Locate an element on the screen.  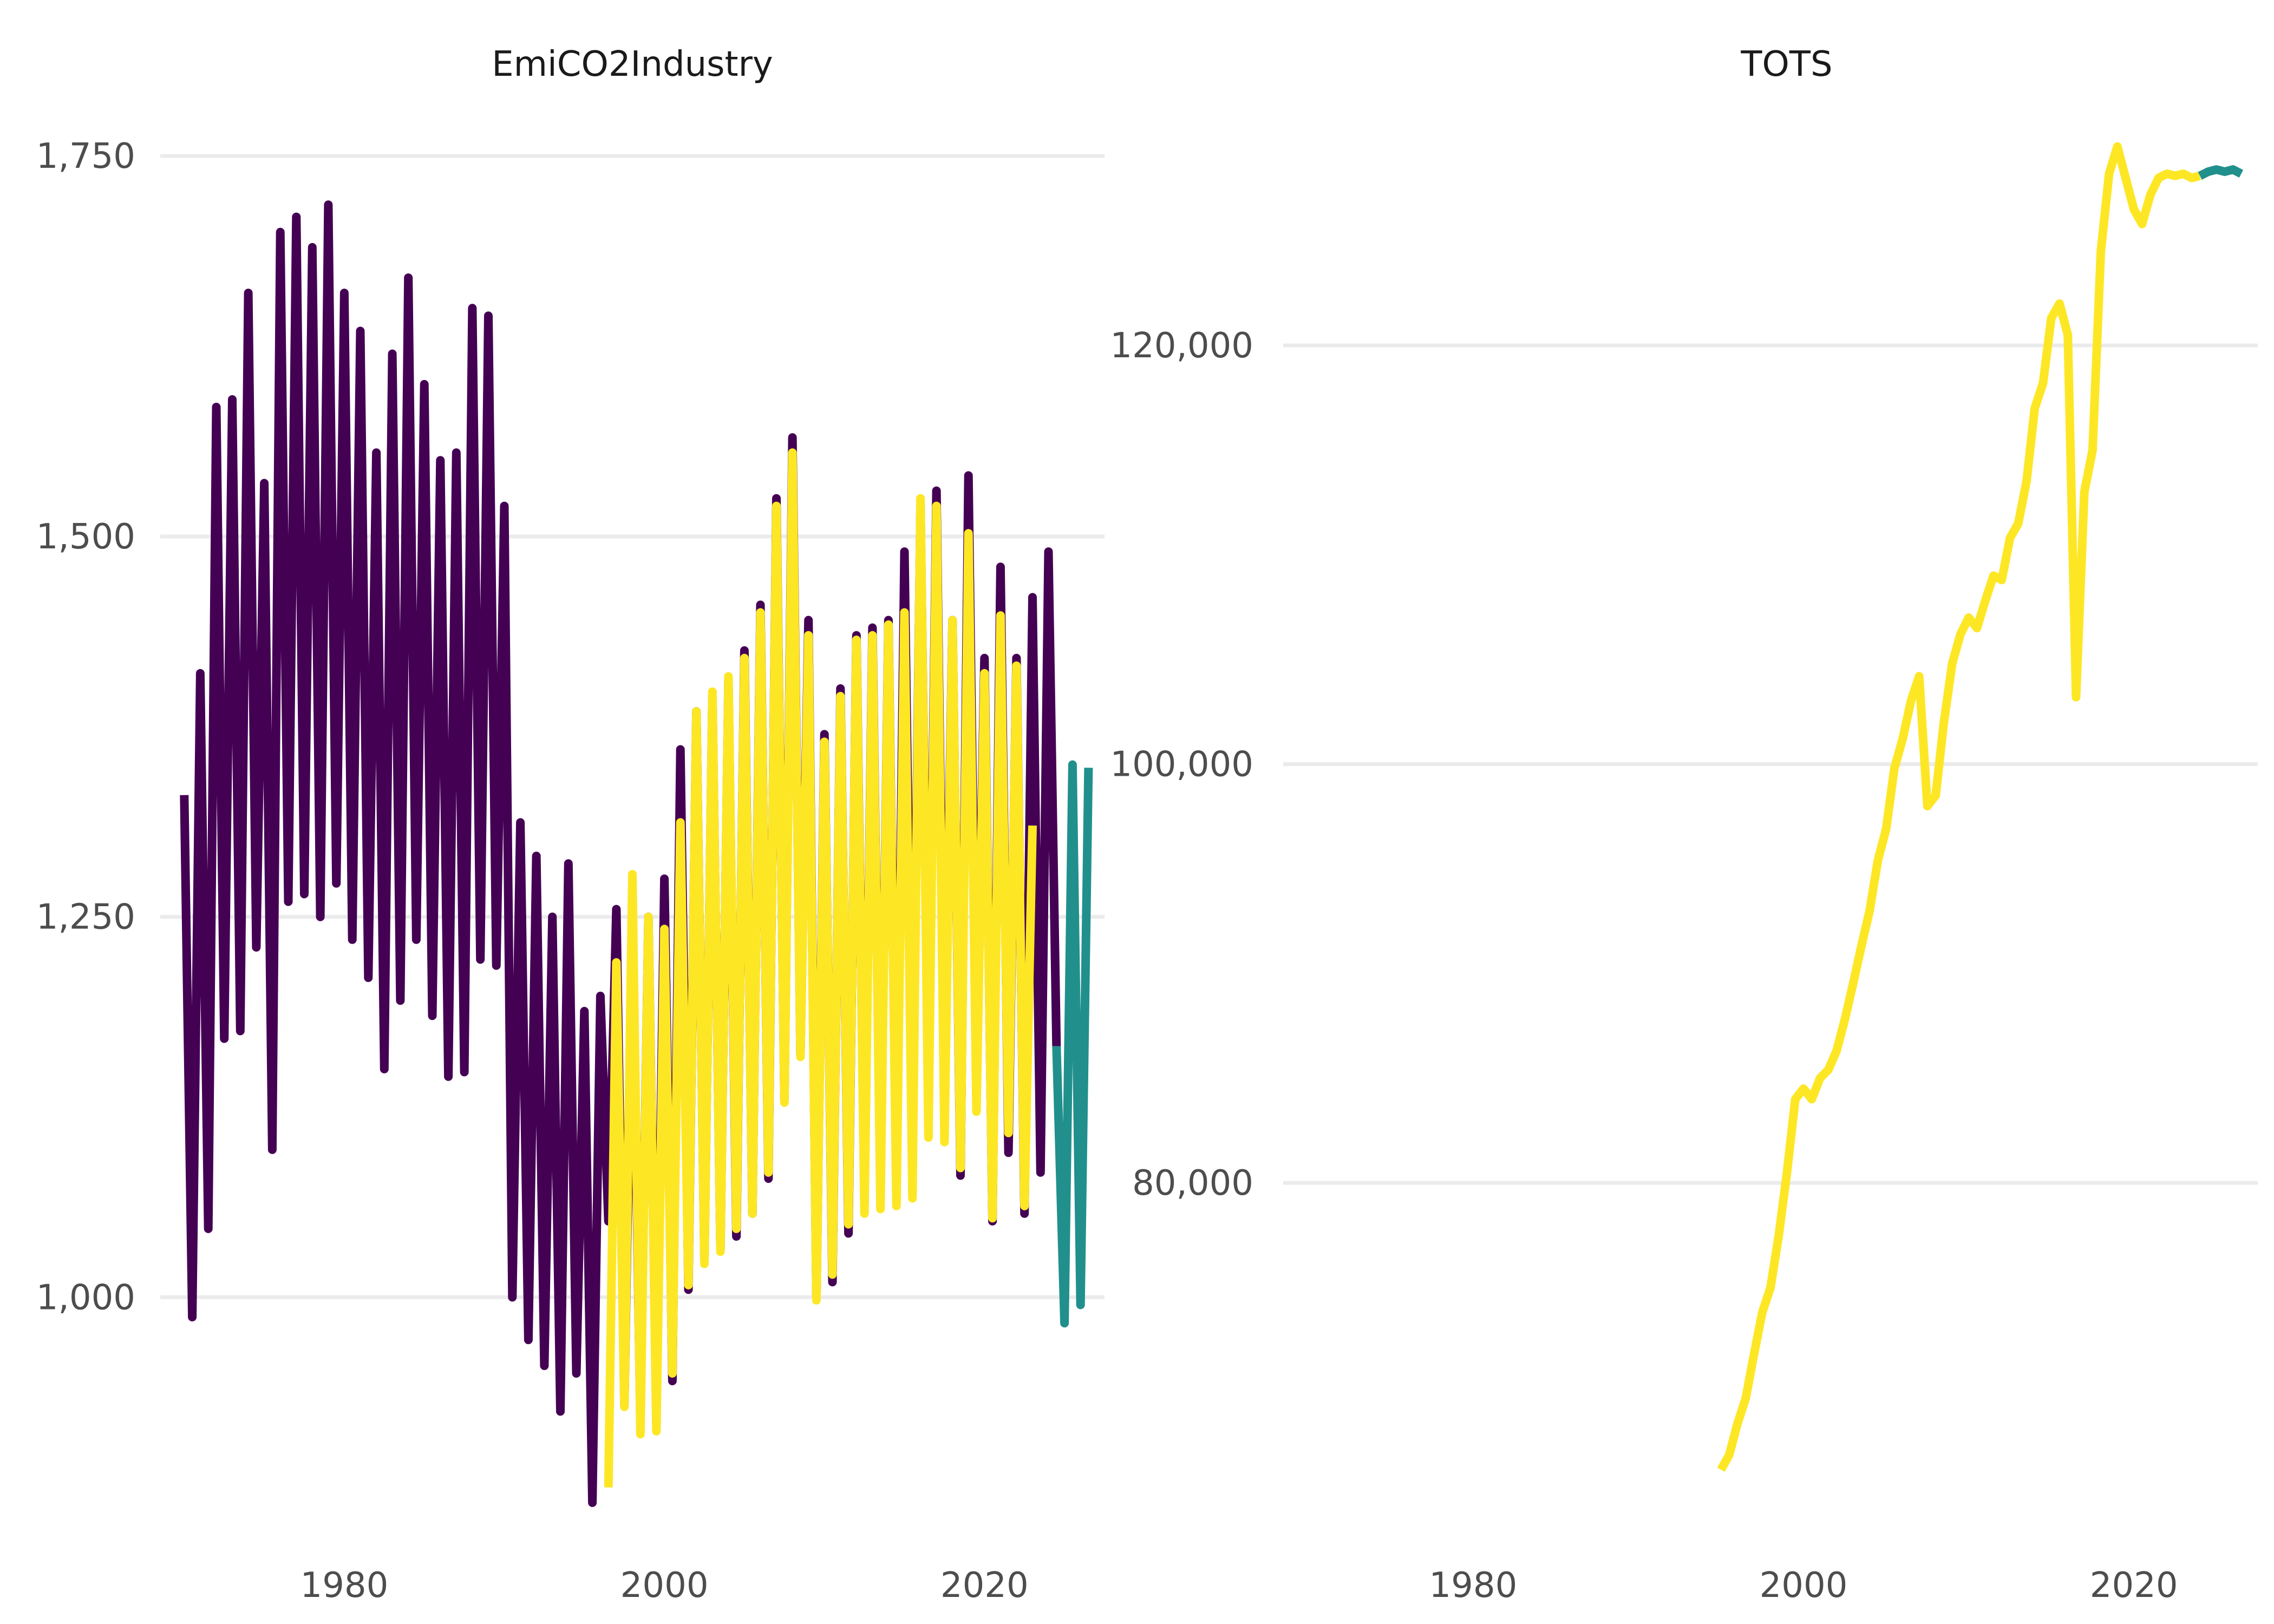
y-tick-label-100000: 100,000 is located at coordinates (1181, 765).